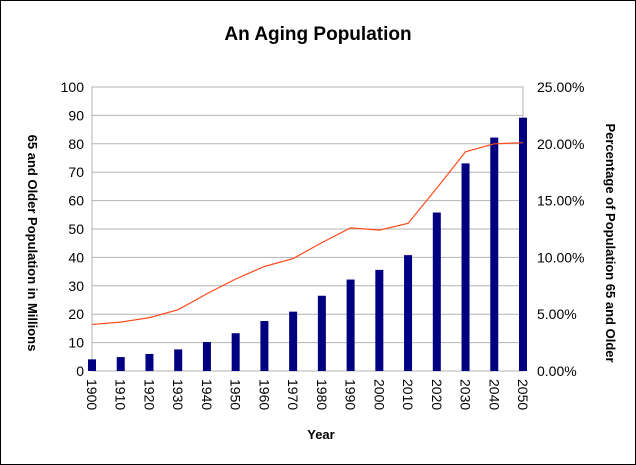  Describe the element at coordinates (92, 394) in the screenshot. I see `x-tick-label: 1900` at that location.